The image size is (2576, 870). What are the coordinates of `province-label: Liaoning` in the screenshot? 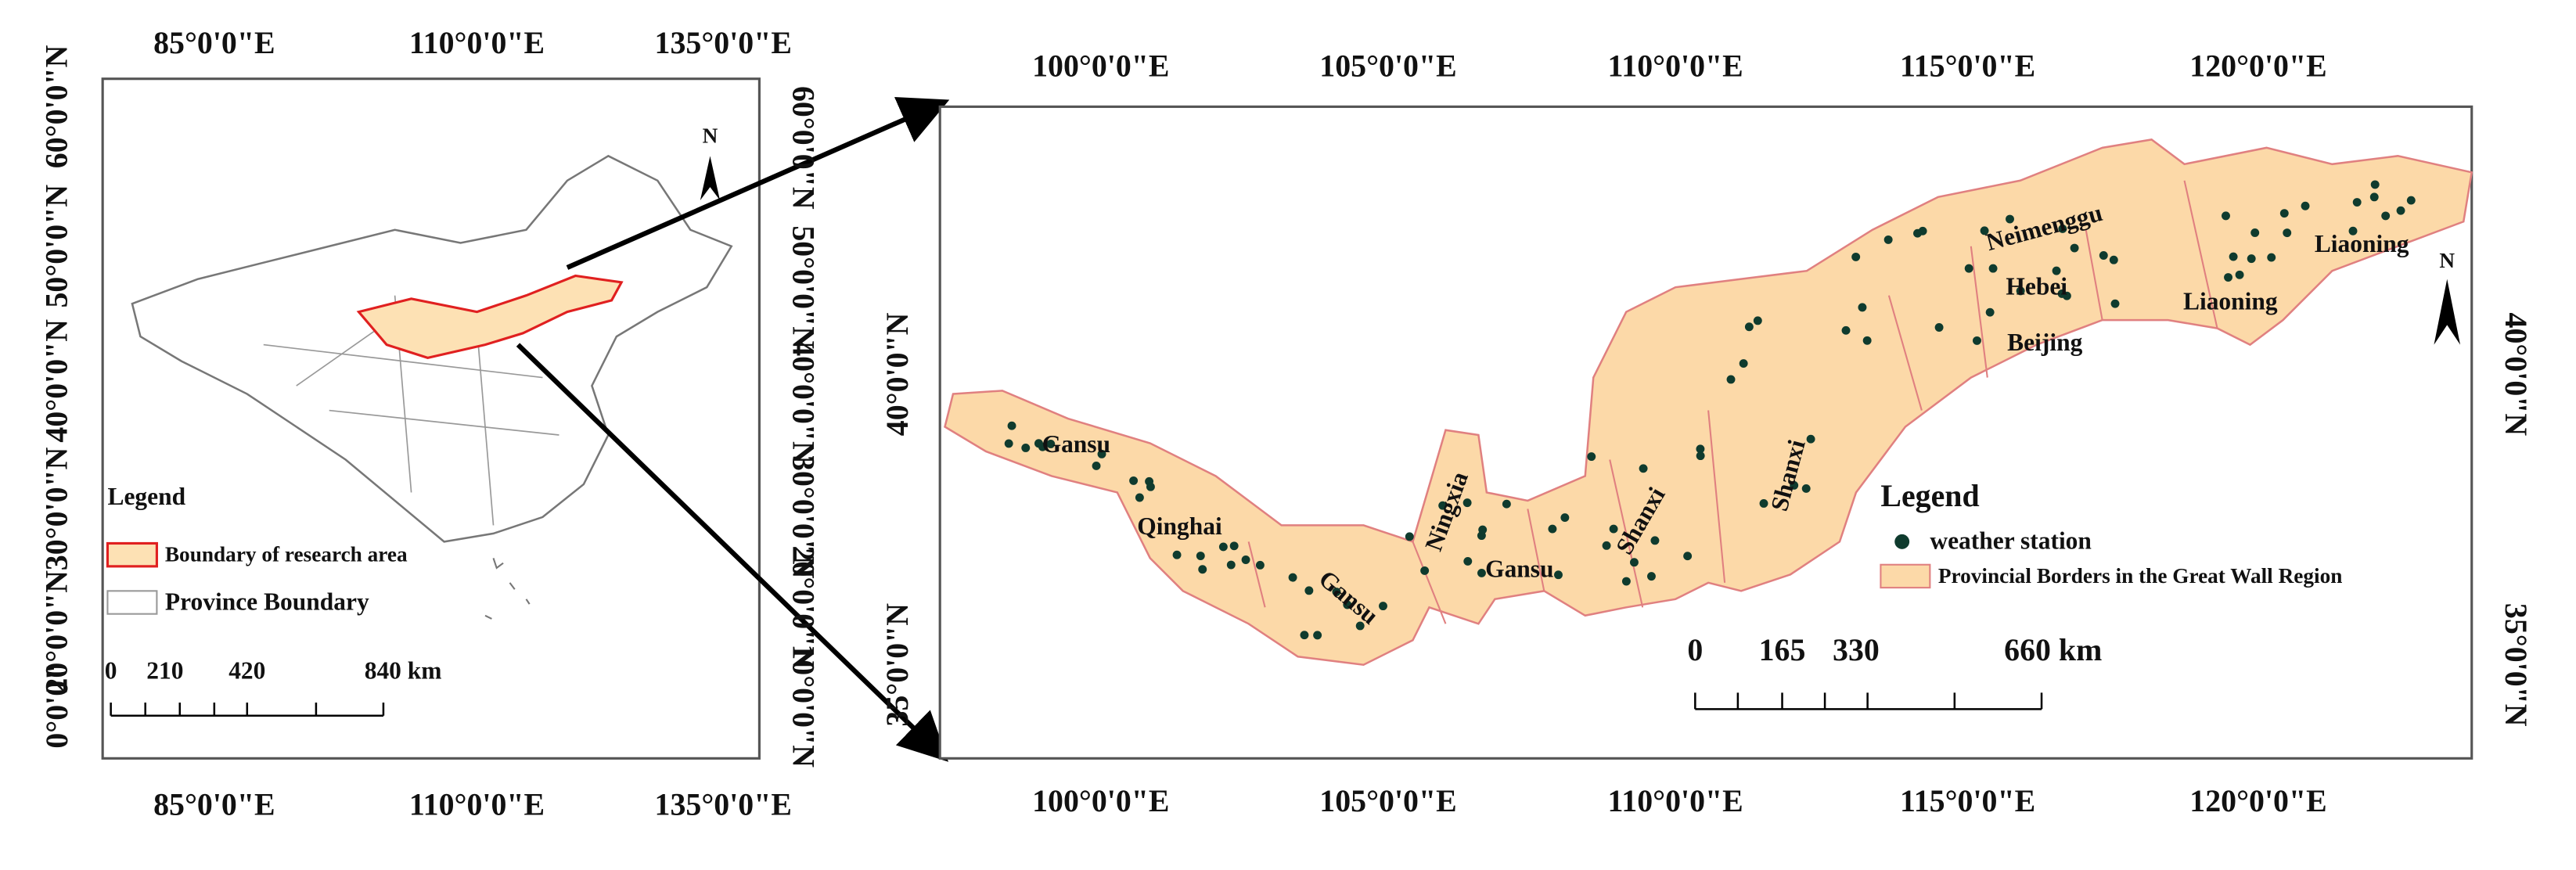 It's located at (2362, 244).